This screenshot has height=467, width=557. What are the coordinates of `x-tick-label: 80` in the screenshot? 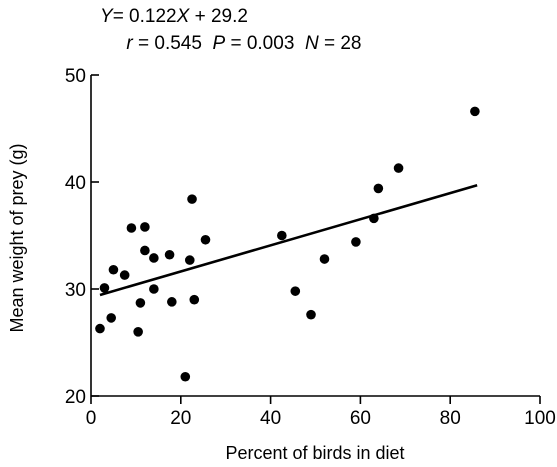 It's located at (450, 418).